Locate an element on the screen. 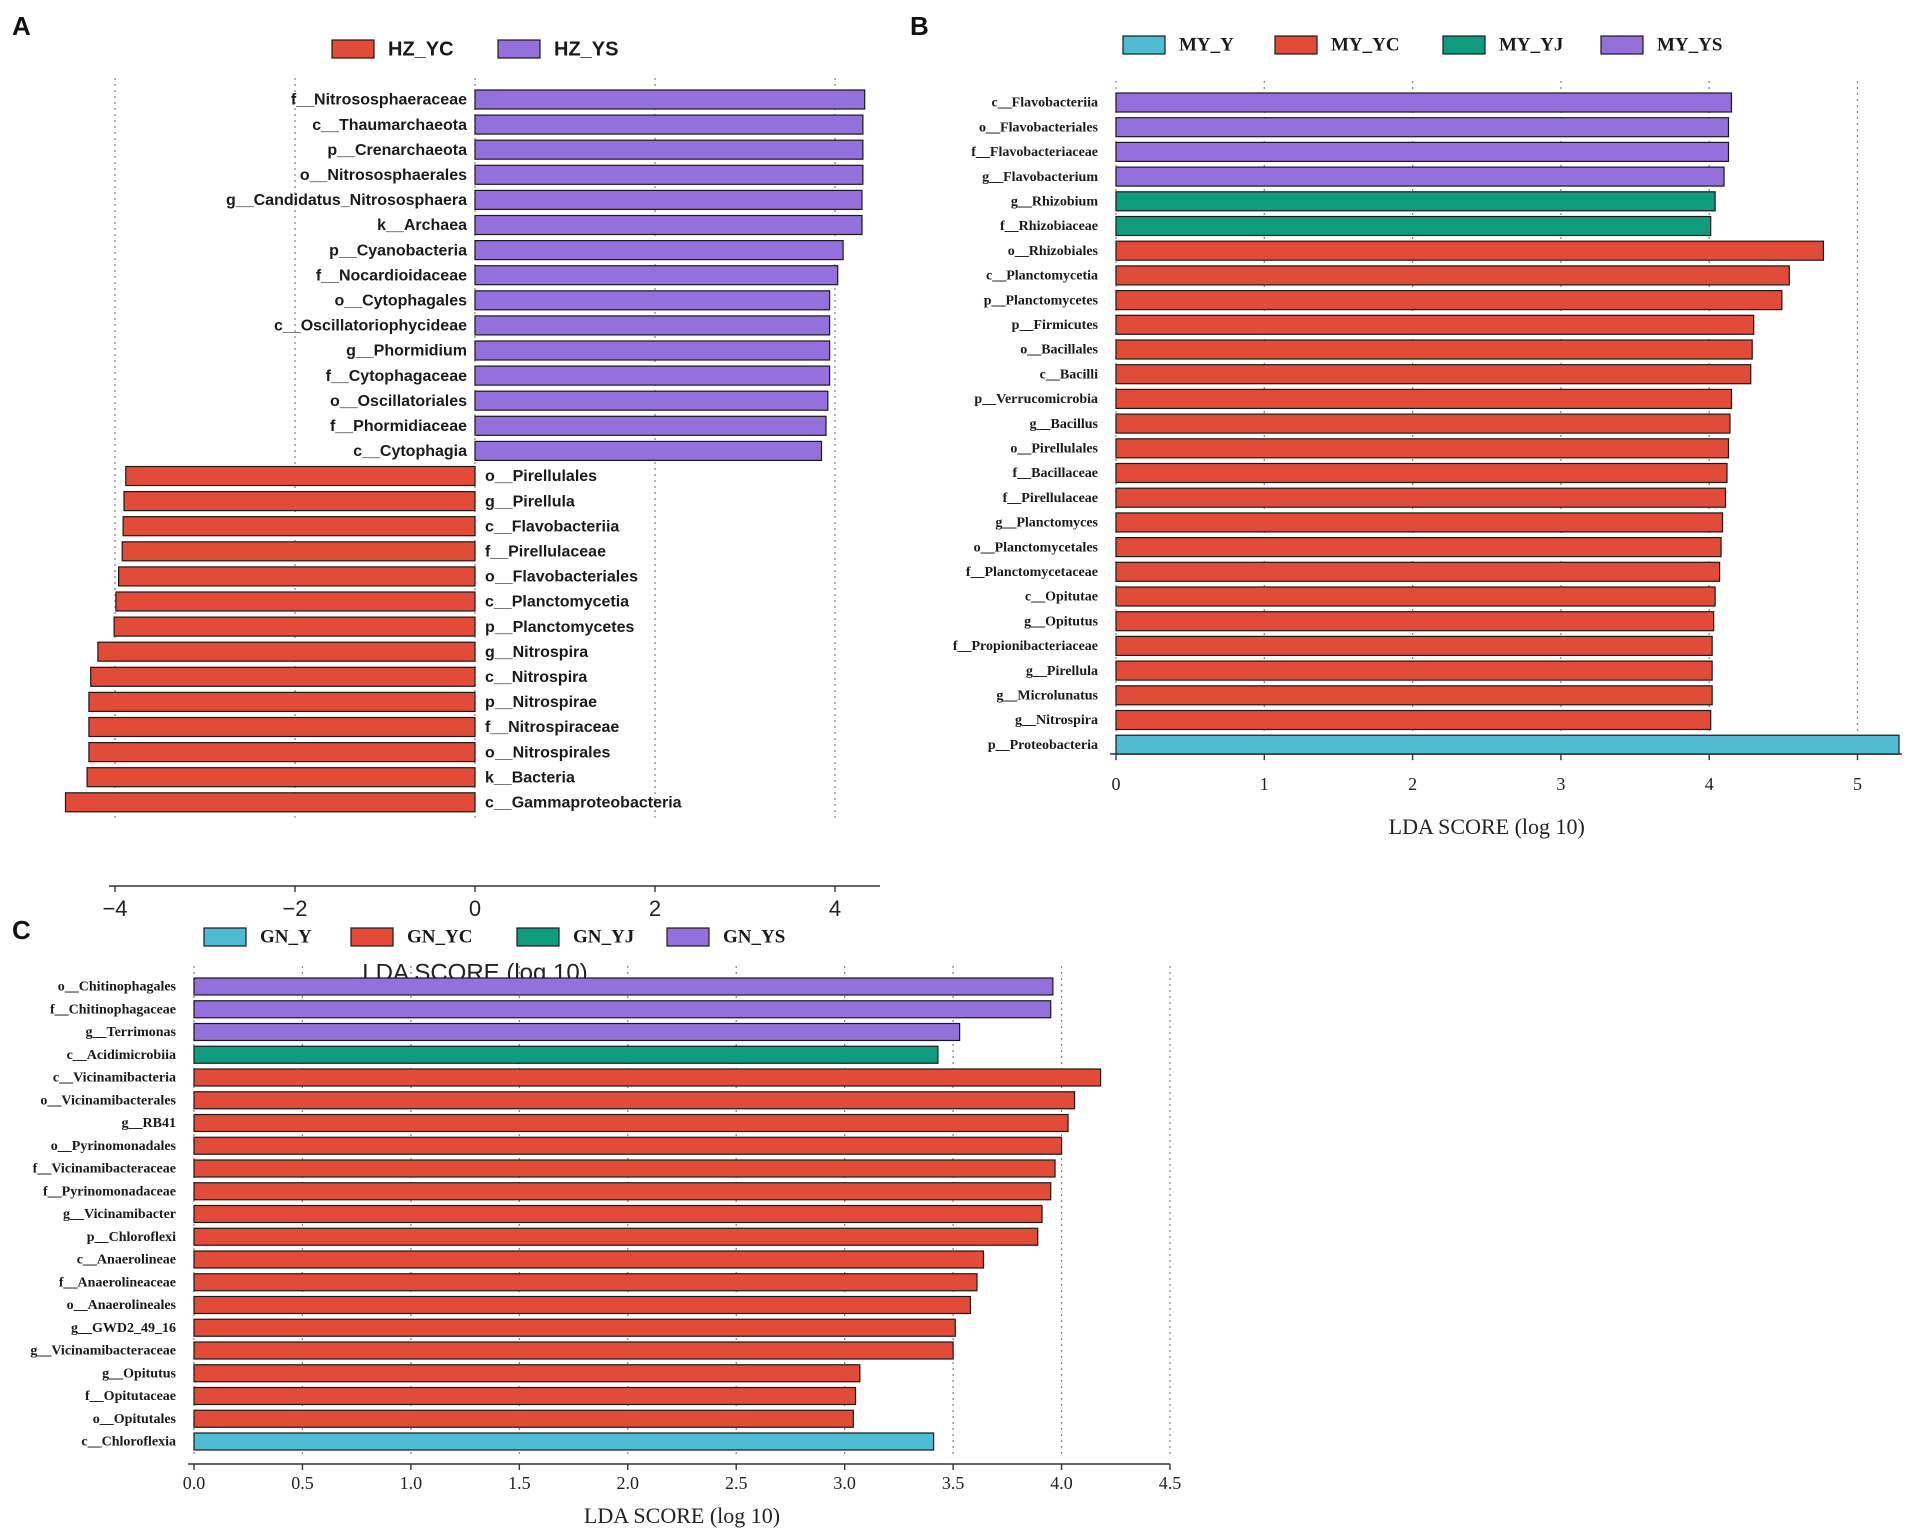 Image resolution: width=1907 pixels, height=1536 pixels. bar-label: g__Nitrospira is located at coordinates (536, 652).